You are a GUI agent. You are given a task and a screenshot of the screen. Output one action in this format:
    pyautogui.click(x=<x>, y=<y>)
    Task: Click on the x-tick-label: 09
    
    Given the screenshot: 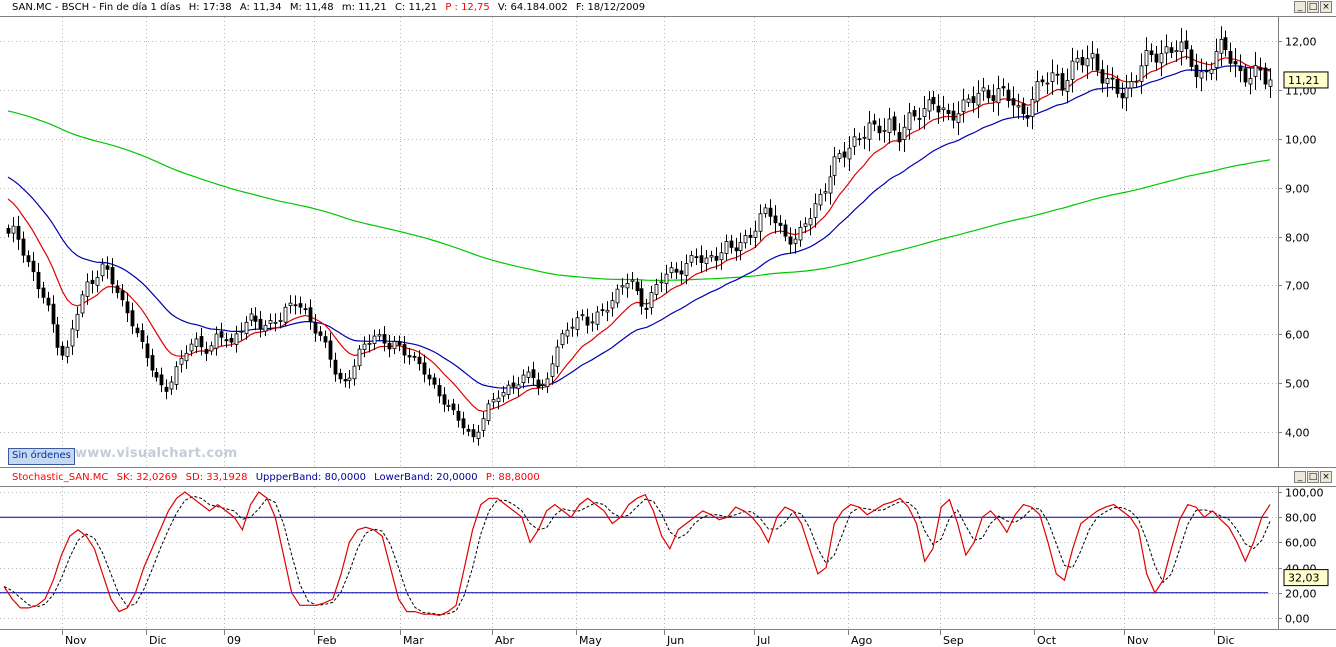 What is the action you would take?
    pyautogui.click(x=234, y=640)
    